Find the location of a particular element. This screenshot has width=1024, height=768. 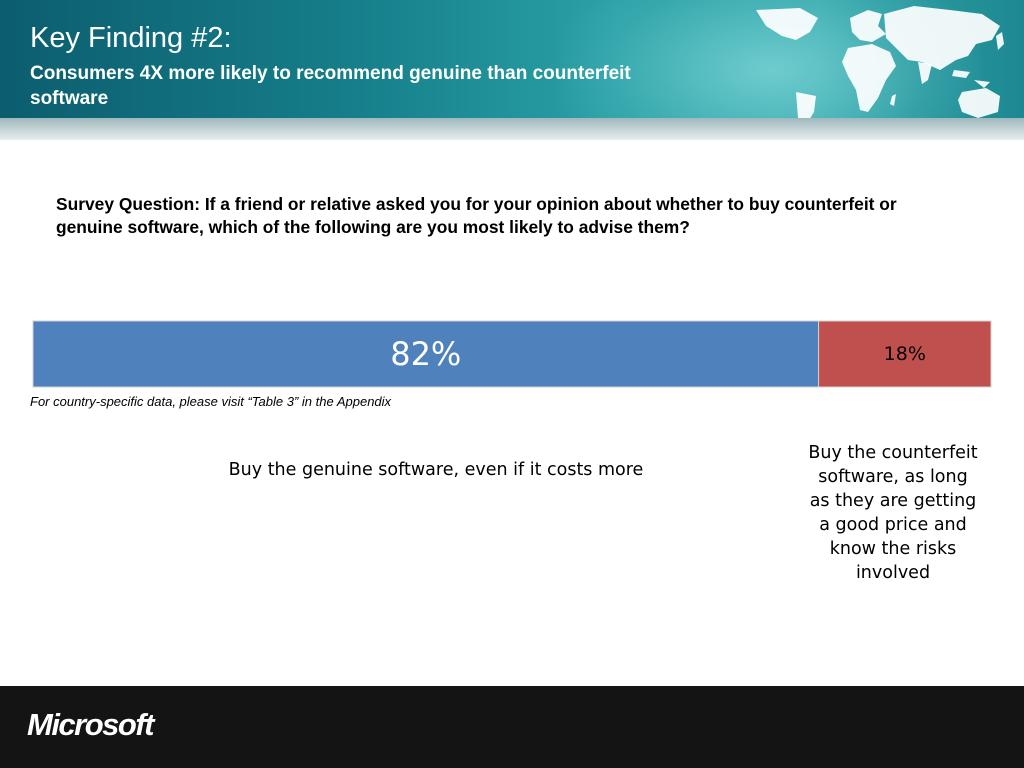

bar-segment-counterfeit is located at coordinates (905, 354).